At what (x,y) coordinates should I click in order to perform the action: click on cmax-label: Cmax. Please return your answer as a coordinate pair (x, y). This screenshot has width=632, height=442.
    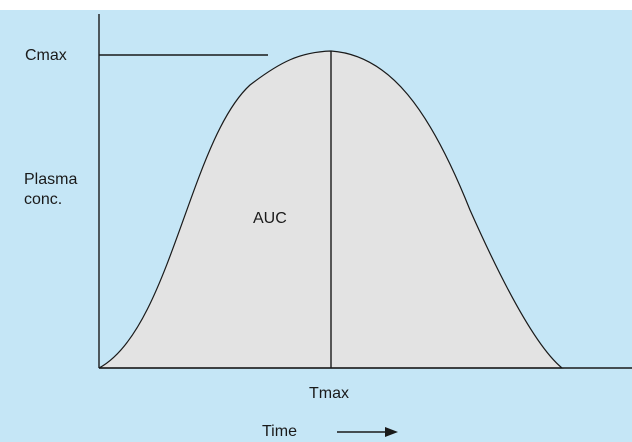
    Looking at the image, I should click on (46, 55).